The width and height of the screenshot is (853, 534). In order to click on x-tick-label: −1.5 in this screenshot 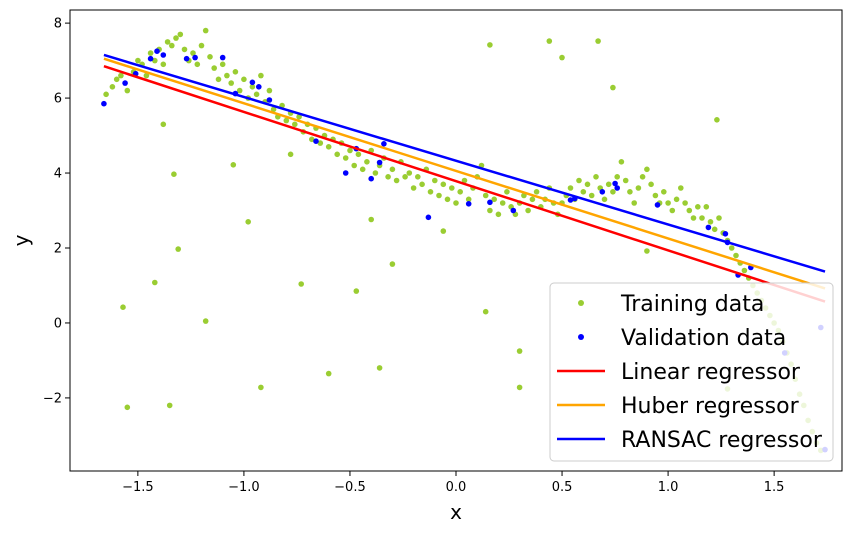, I will do `click(138, 487)`.